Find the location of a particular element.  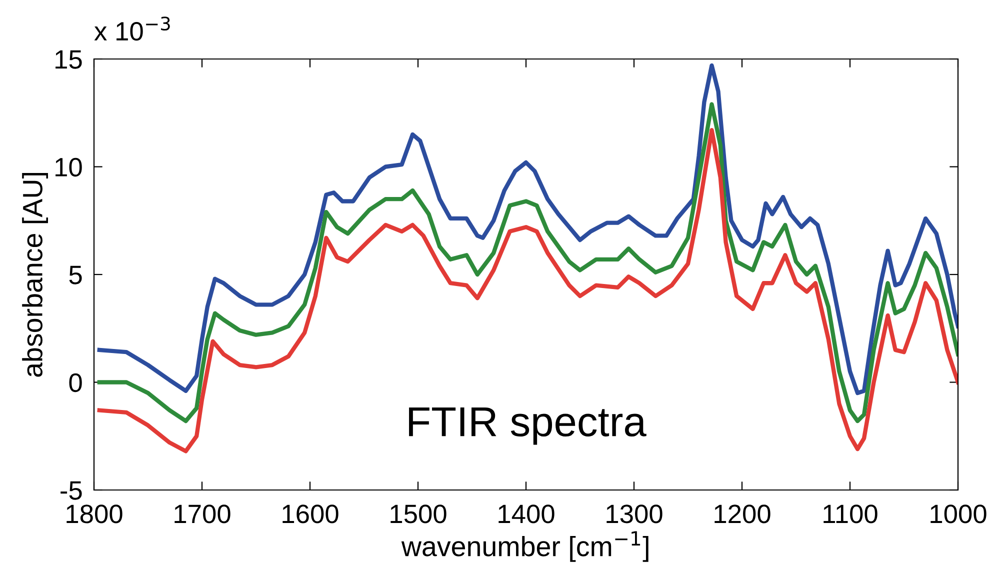

x-tick-label: 1600 is located at coordinates (310, 514).